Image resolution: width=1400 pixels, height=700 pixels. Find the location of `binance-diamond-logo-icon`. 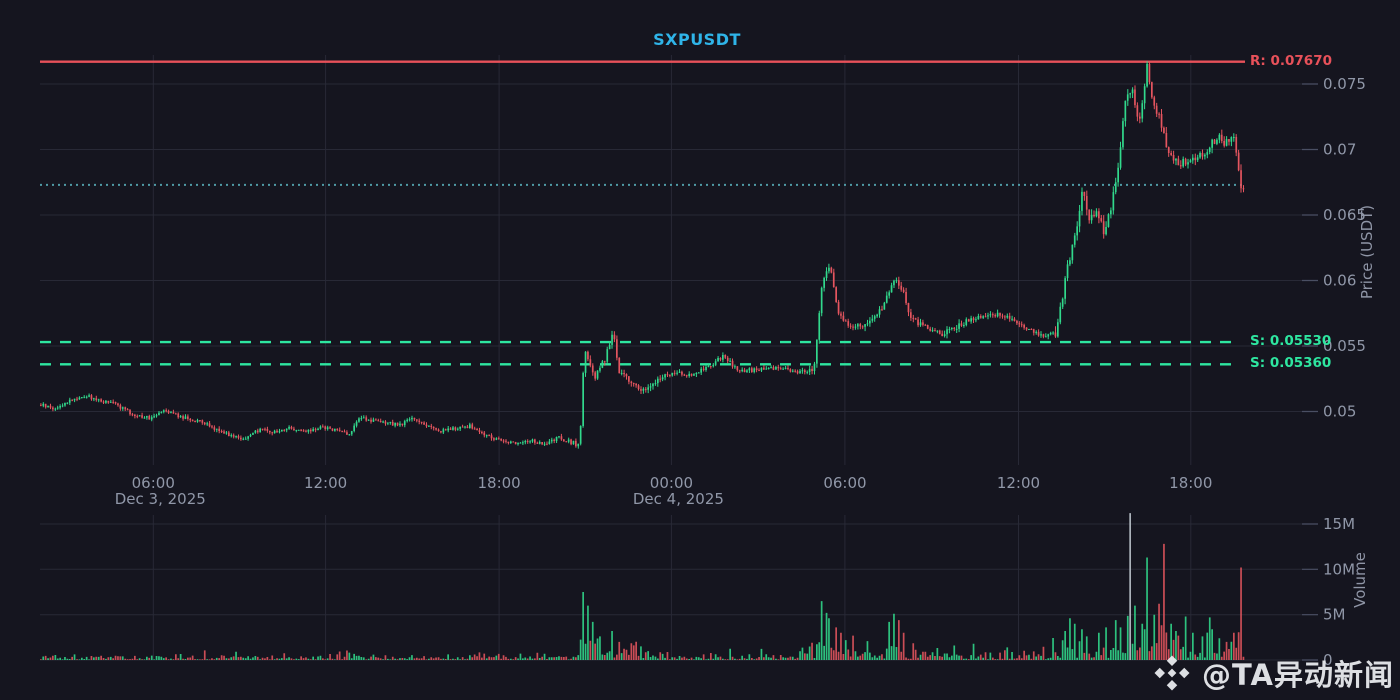

binance-diamond-logo-icon is located at coordinates (1172, 673).